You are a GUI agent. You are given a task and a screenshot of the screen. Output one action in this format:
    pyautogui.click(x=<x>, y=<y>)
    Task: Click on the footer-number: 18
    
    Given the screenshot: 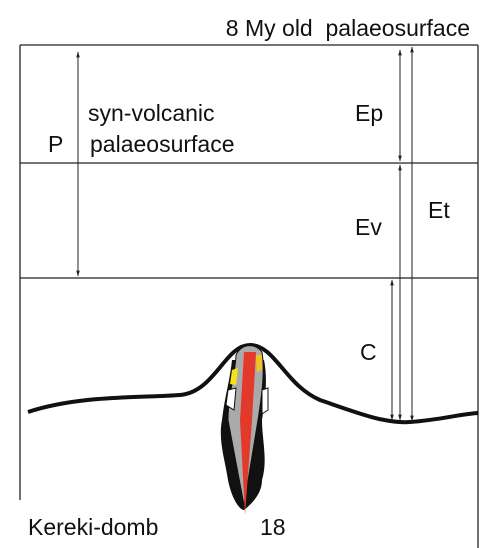 What is the action you would take?
    pyautogui.click(x=273, y=527)
    